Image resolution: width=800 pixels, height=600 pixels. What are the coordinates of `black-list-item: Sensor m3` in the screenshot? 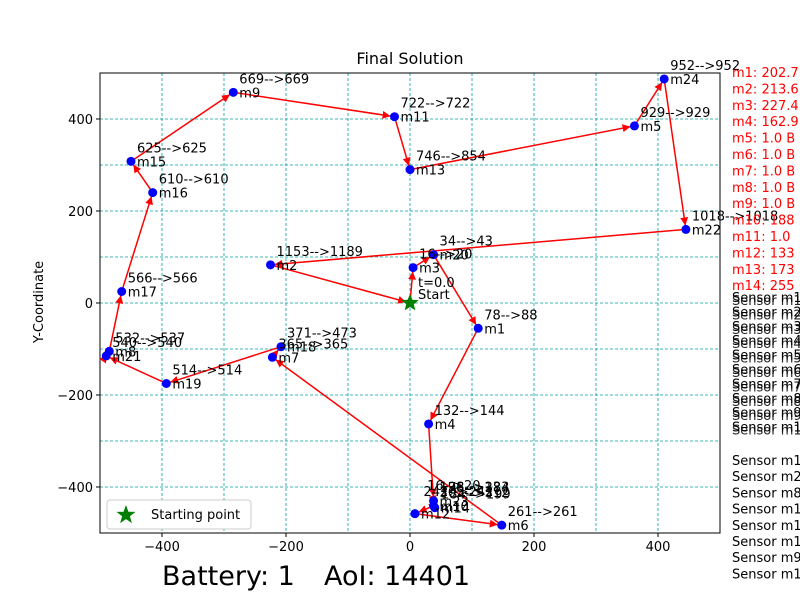 It's located at (766, 327).